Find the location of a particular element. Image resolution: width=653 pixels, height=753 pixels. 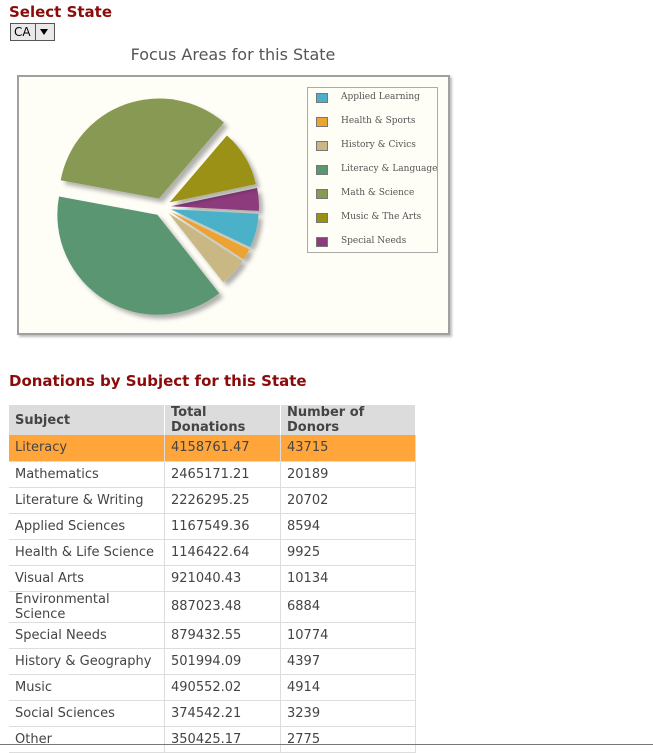

number-of-donors-cell: 20702 is located at coordinates (348, 500).